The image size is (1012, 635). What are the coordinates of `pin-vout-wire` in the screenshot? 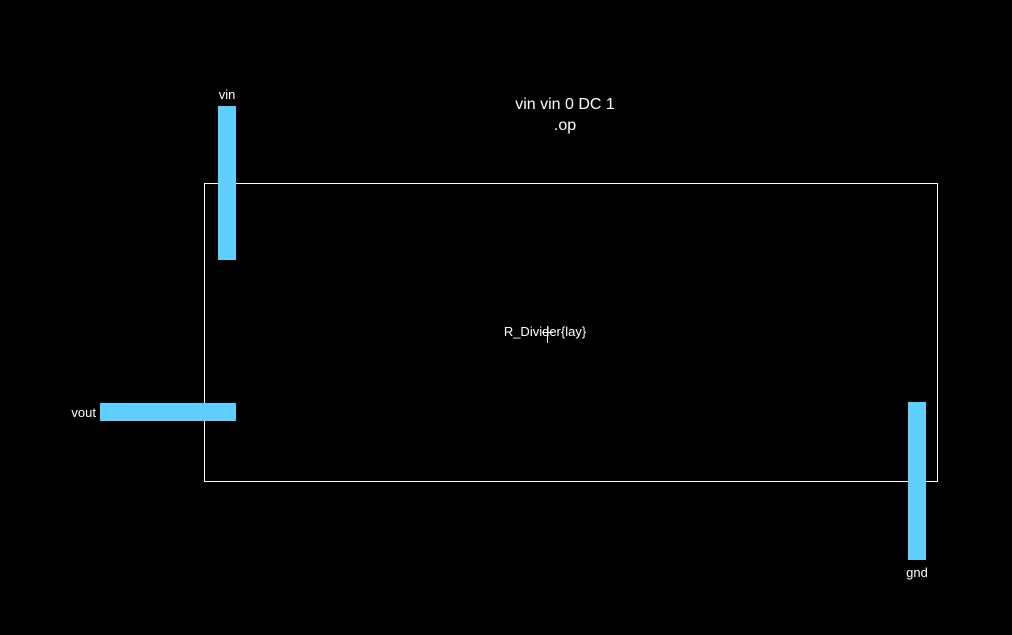 It's located at (168, 412).